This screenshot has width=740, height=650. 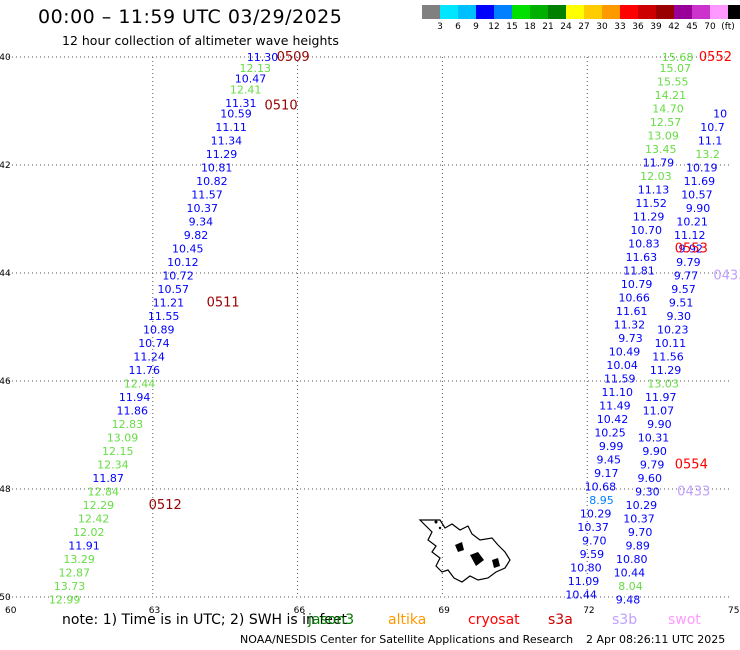 What do you see at coordinates (493, 27) in the screenshot?
I see `colorbar-label: 12` at bounding box center [493, 27].